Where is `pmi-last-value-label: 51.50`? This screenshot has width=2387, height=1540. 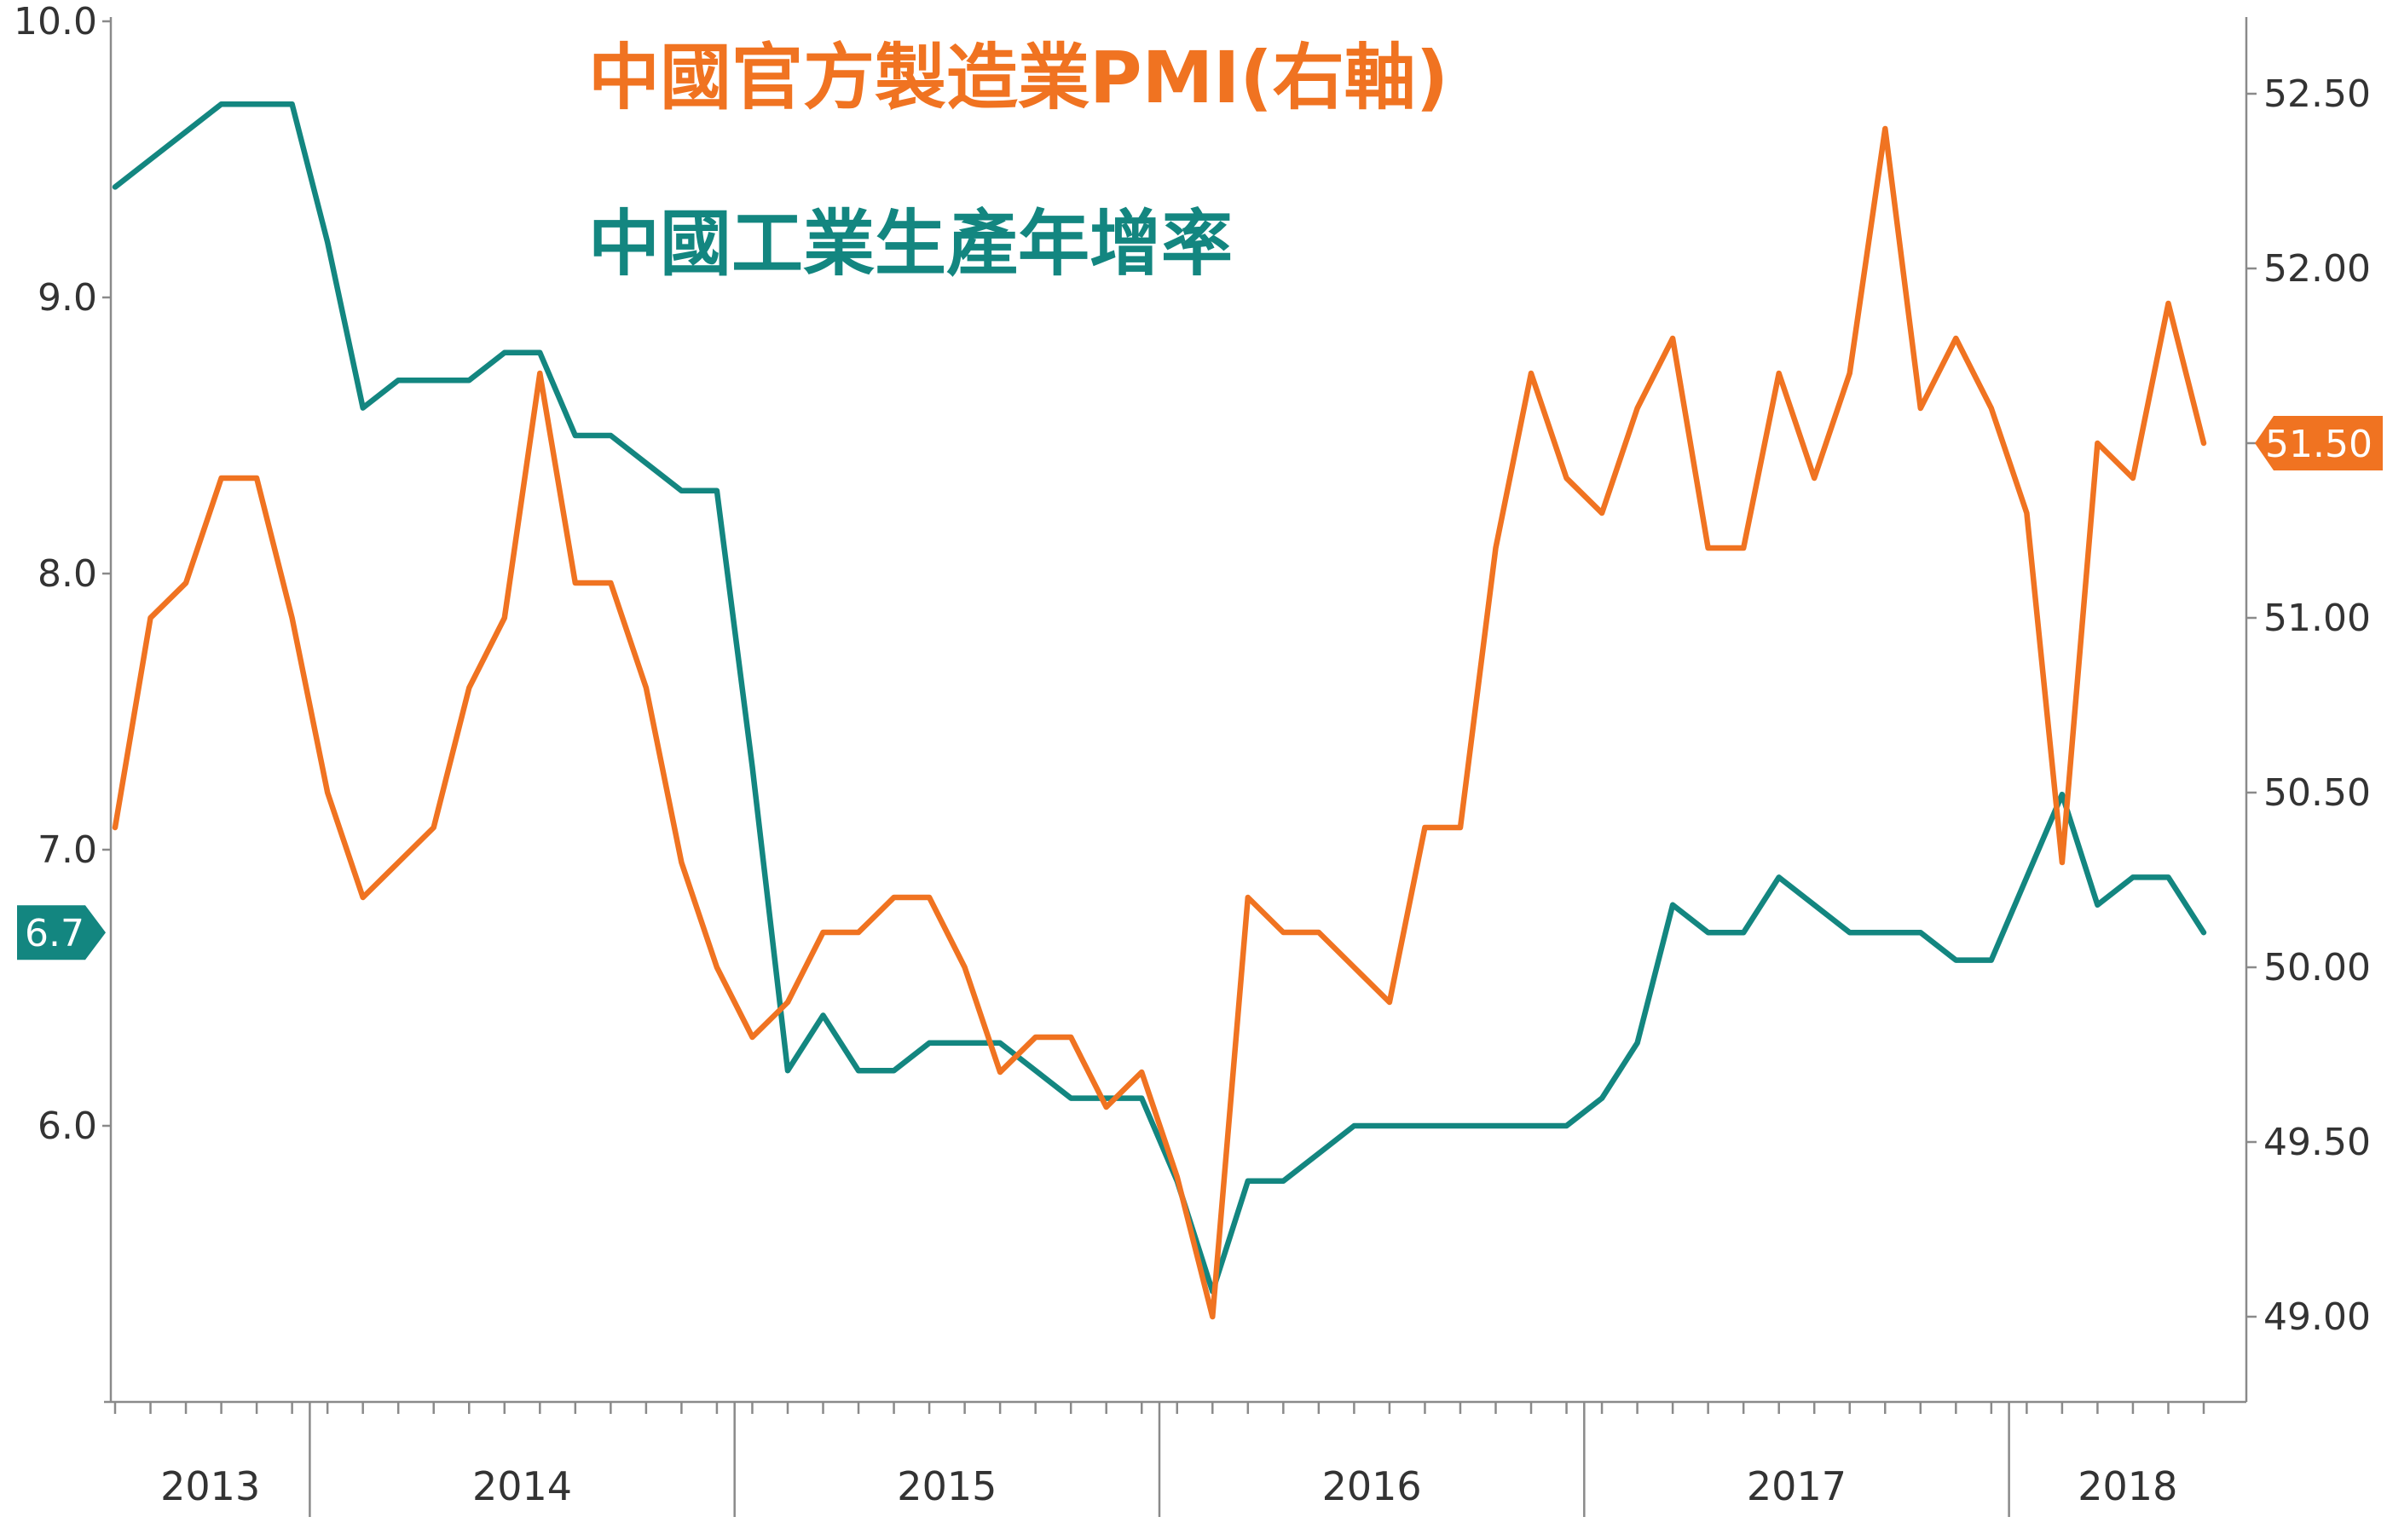 pmi-last-value-label: 51.50 is located at coordinates (2319, 444).